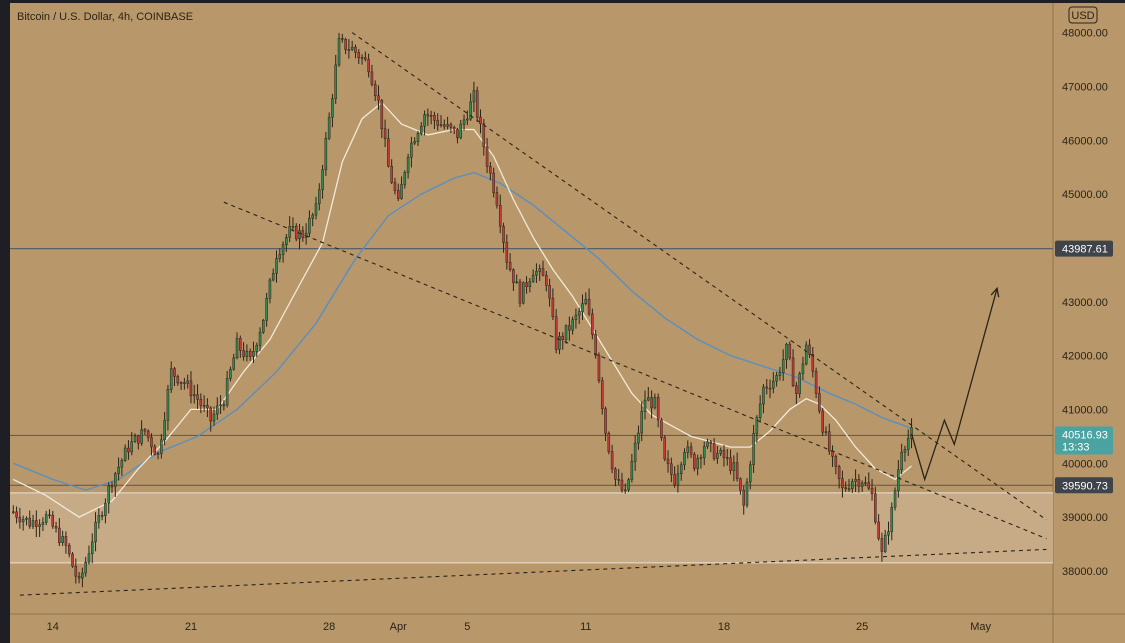 The image size is (1125, 643). What do you see at coordinates (1085, 357) in the screenshot?
I see `y-tick-label: 42000.00` at bounding box center [1085, 357].